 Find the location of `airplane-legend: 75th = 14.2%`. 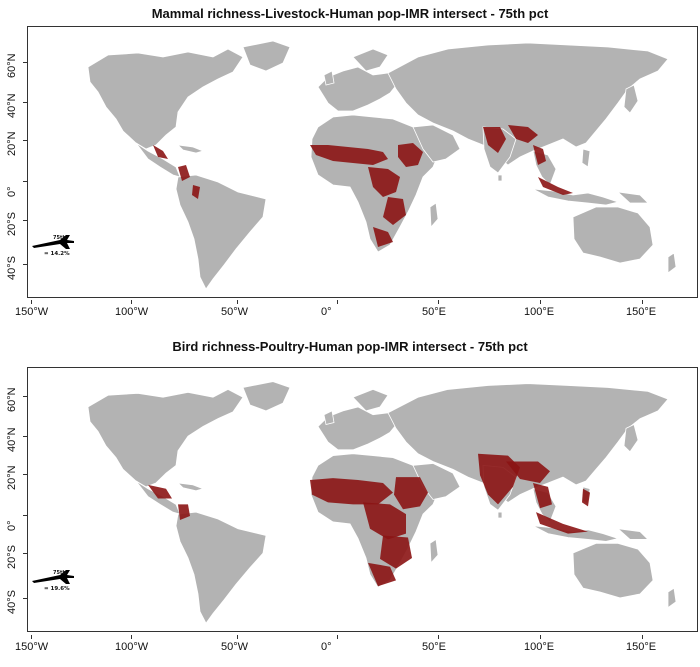

airplane-legend: 75th = 14.2% is located at coordinates (57, 247).